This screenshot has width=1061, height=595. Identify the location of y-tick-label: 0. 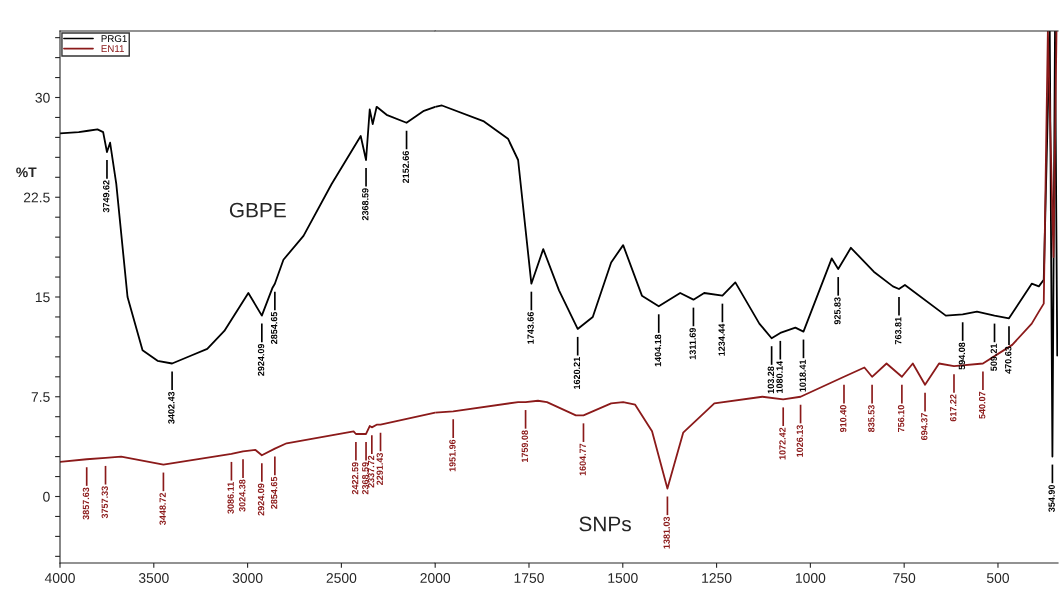
(46, 496).